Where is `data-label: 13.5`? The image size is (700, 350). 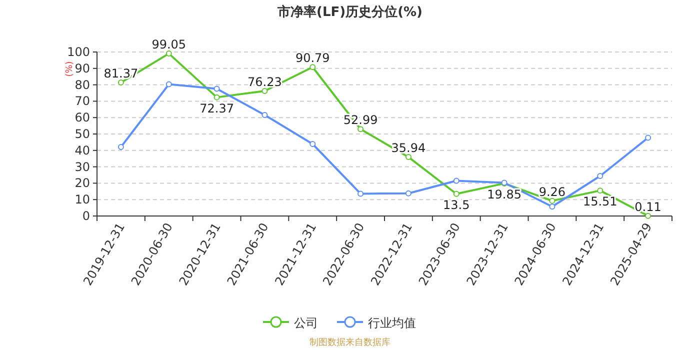 data-label: 13.5 is located at coordinates (456, 205).